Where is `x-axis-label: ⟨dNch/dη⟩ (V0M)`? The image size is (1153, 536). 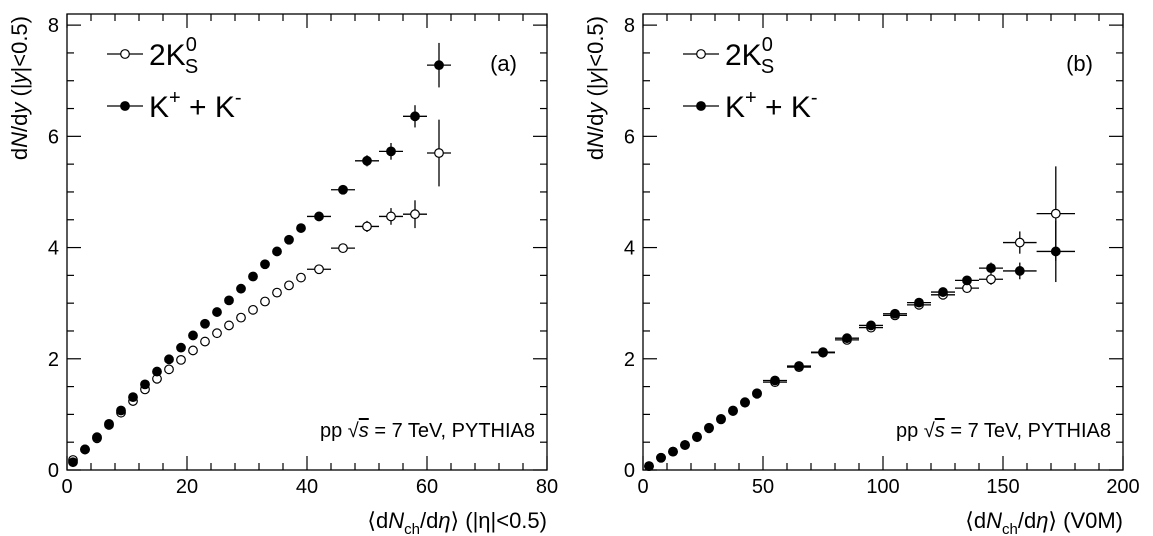 x-axis-label: ⟨dNch/dη⟩ (V0M) is located at coordinates (1044, 522).